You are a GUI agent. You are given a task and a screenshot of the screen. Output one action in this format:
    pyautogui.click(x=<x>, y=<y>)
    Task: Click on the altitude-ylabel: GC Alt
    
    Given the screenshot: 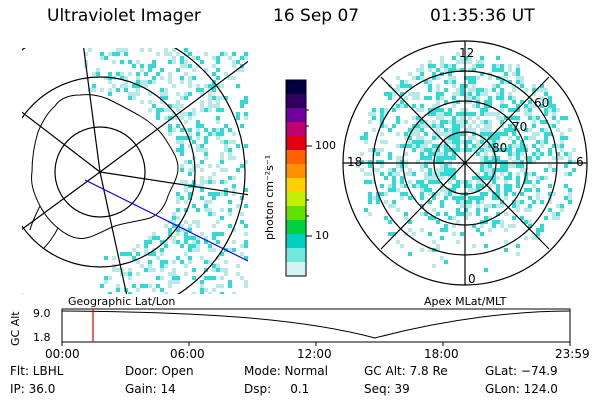 What is the action you would take?
    pyautogui.click(x=15, y=328)
    